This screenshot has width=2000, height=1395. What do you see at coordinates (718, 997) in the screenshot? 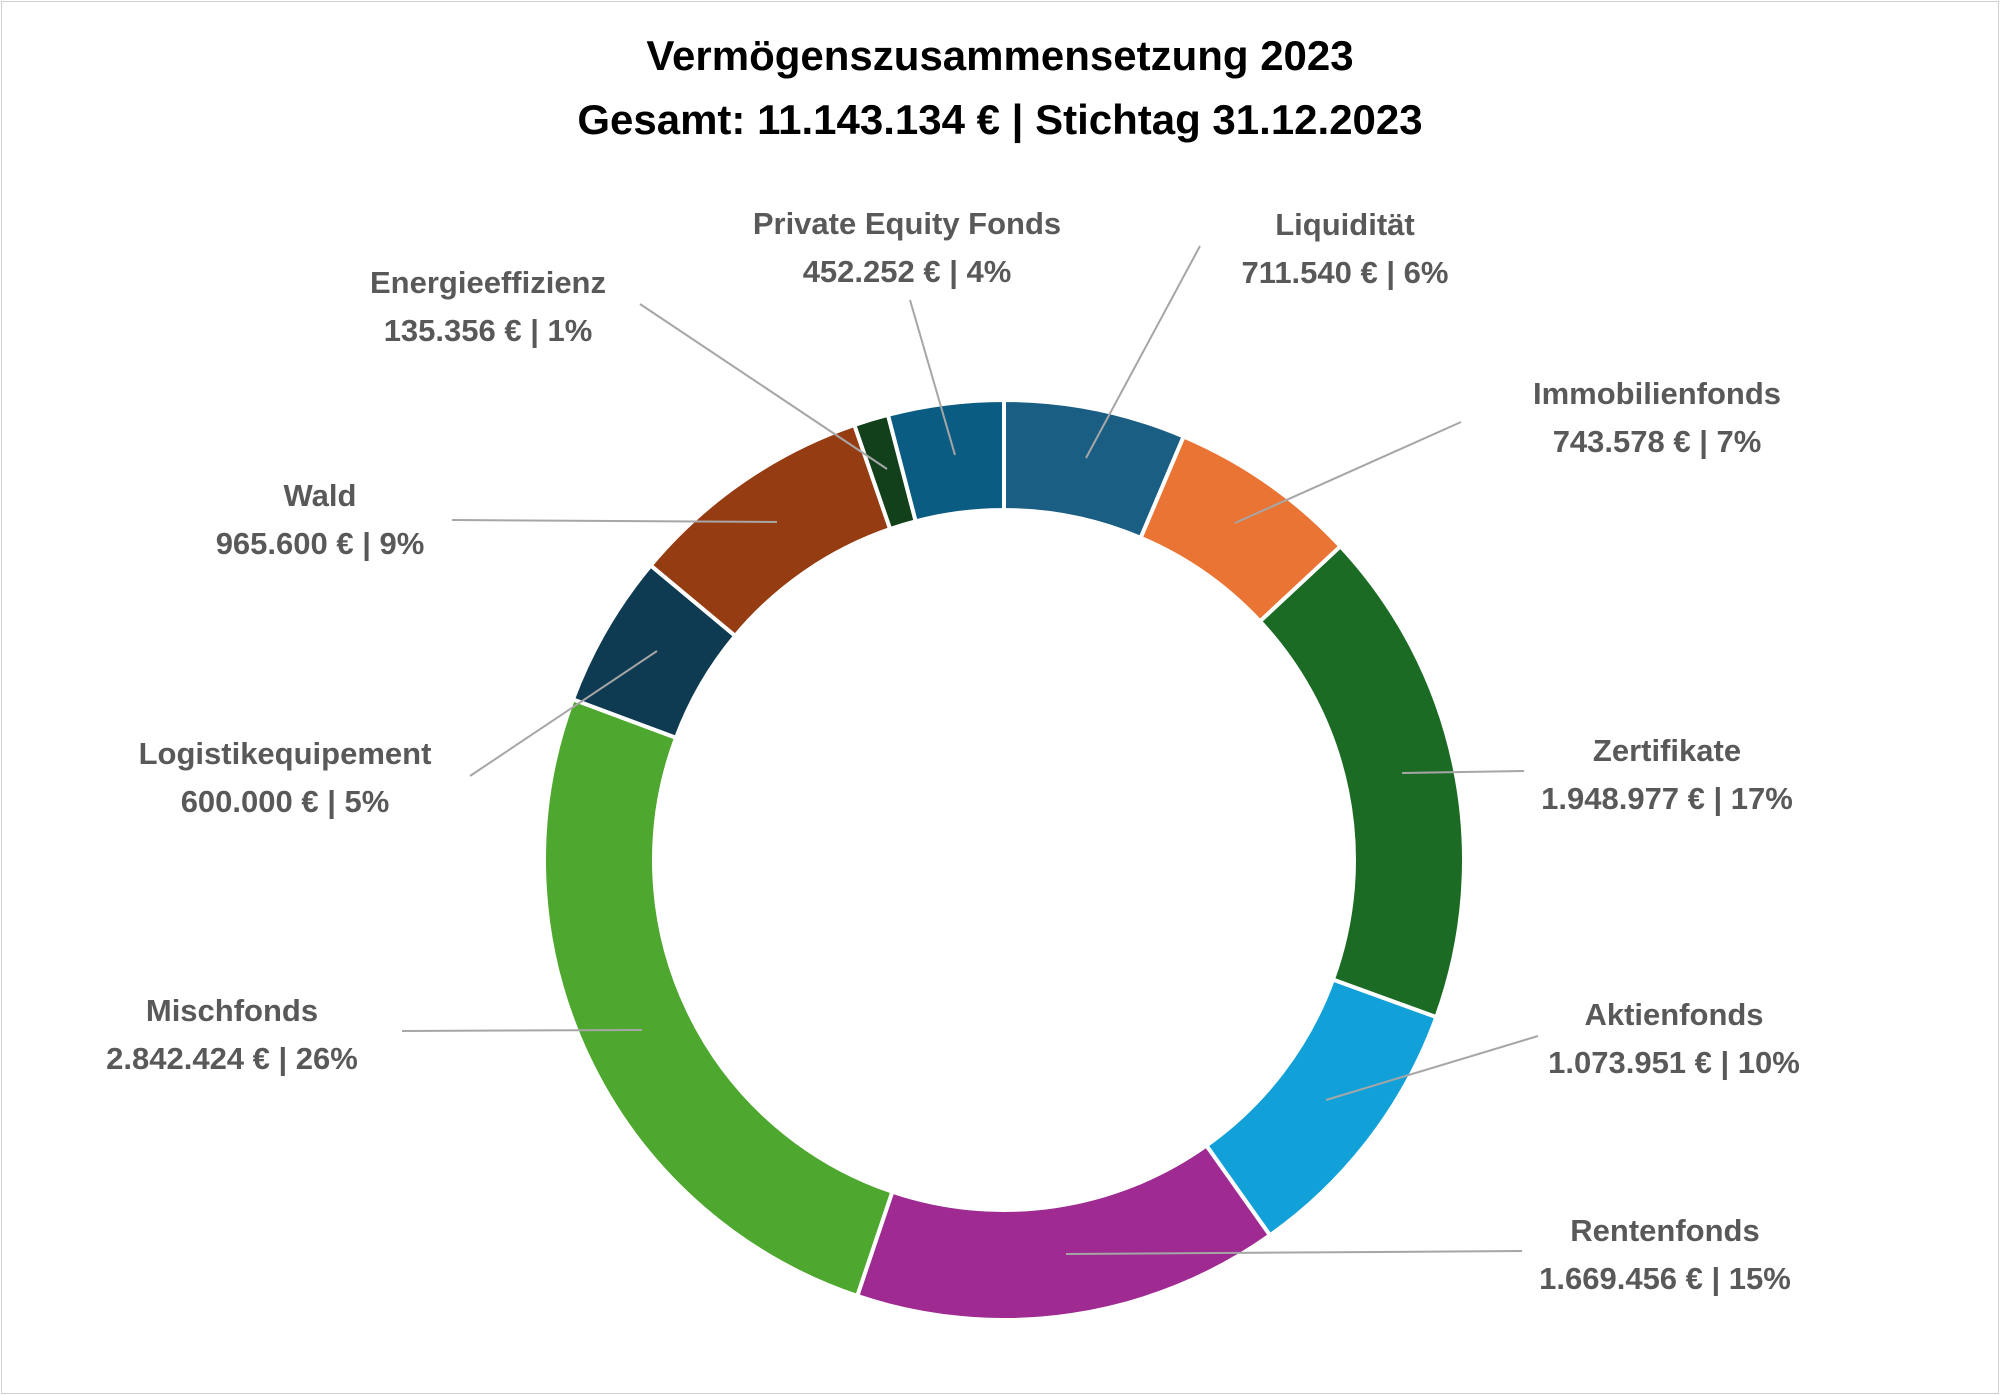
I see `slice-mischfonds` at bounding box center [718, 997].